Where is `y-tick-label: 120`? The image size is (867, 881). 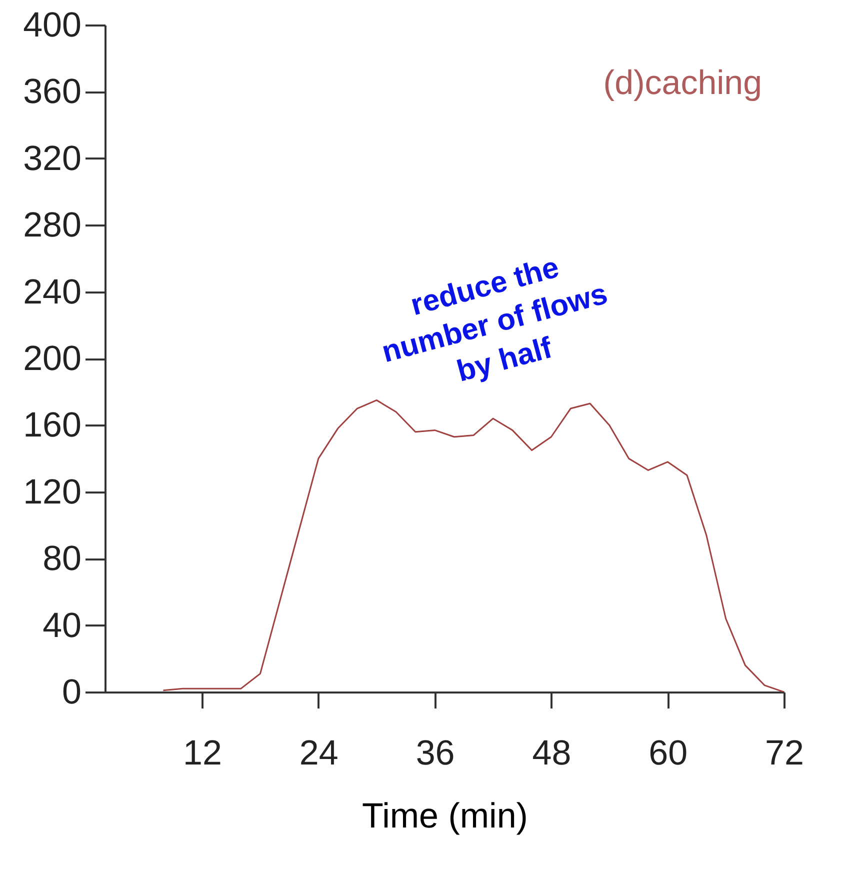
y-tick-label: 120 is located at coordinates (52, 492).